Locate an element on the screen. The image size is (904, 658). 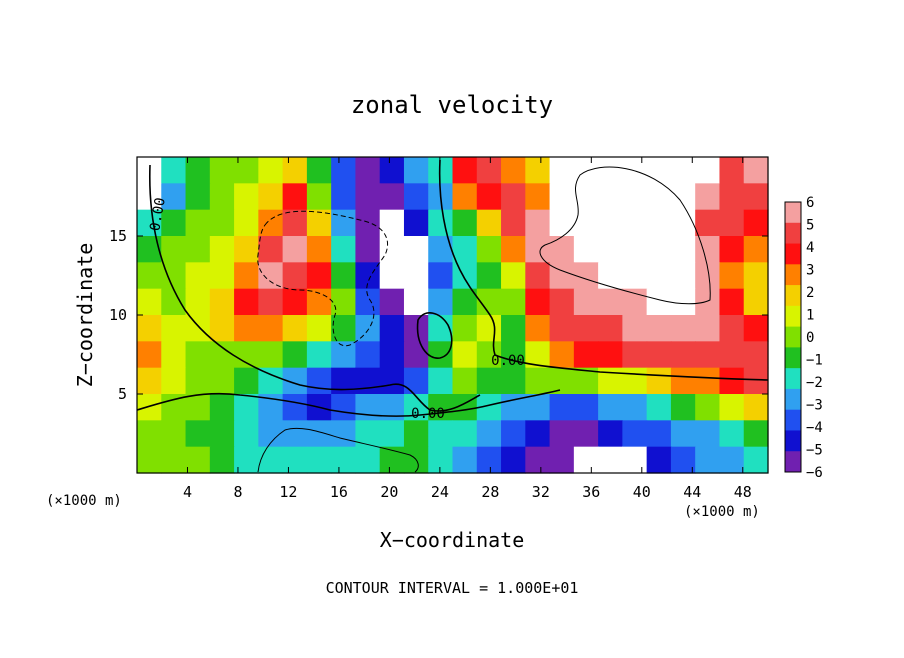
colorbar-frame is located at coordinates (793, 337).